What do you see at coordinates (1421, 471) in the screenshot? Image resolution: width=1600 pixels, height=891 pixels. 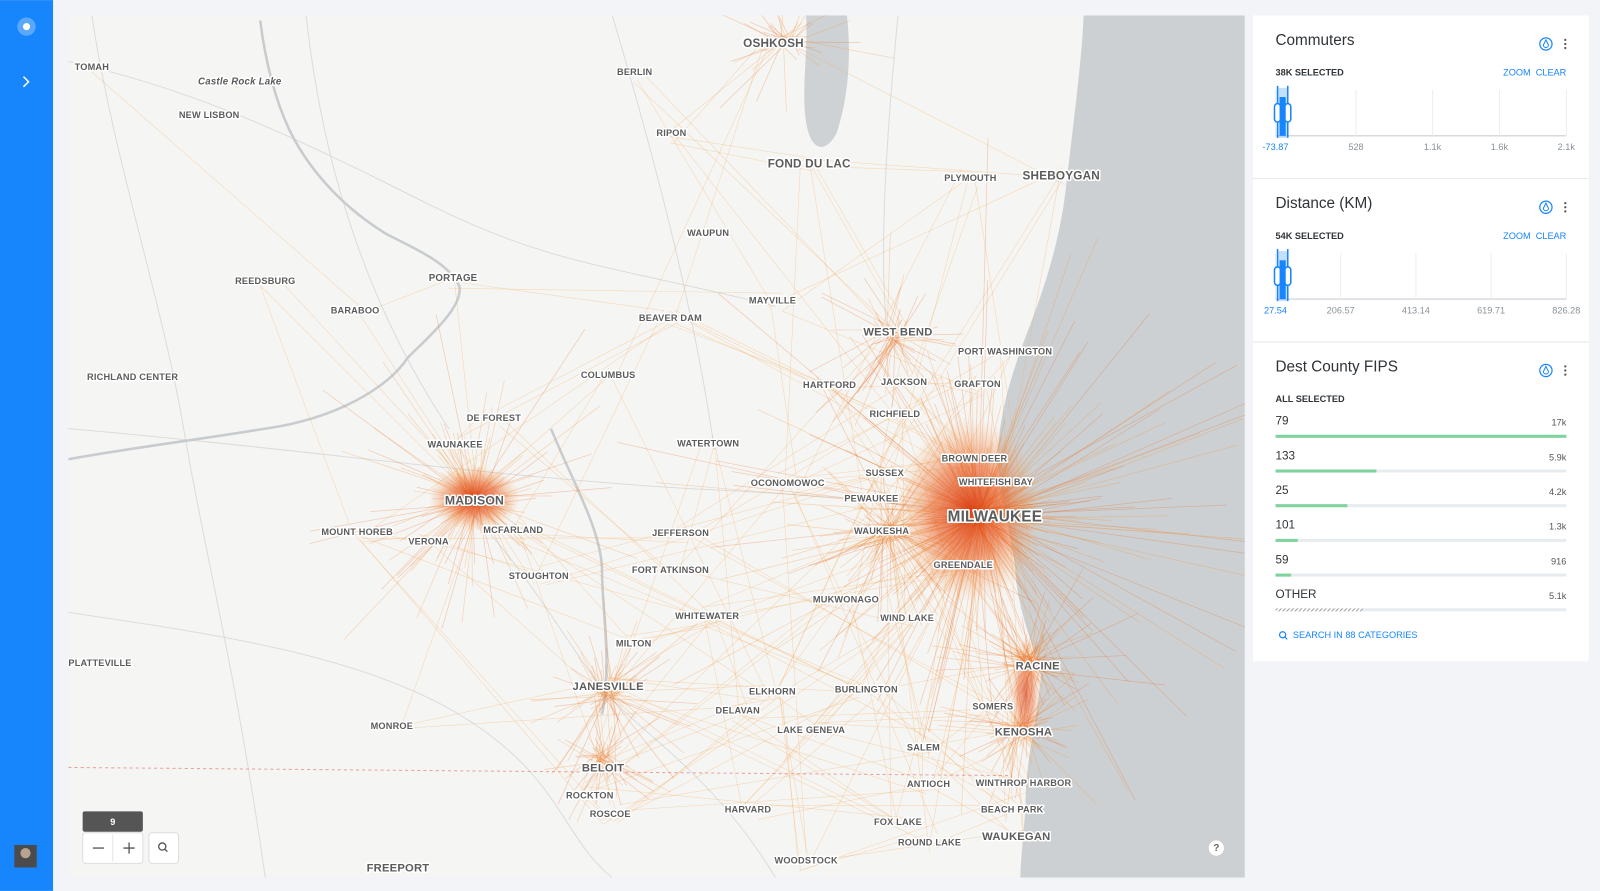 I see `category-track` at bounding box center [1421, 471].